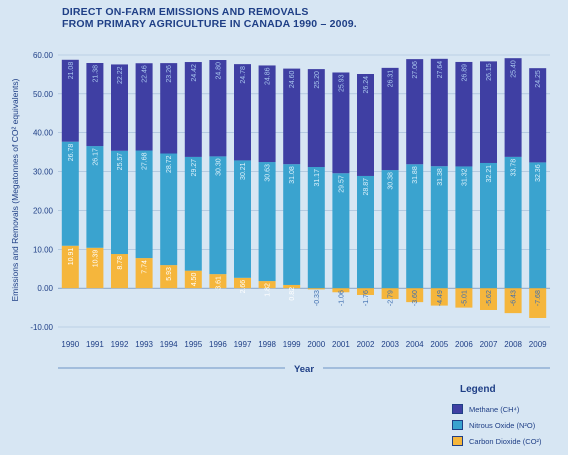  I want to click on data-label-n2o: 31.08, so click(292, 175).